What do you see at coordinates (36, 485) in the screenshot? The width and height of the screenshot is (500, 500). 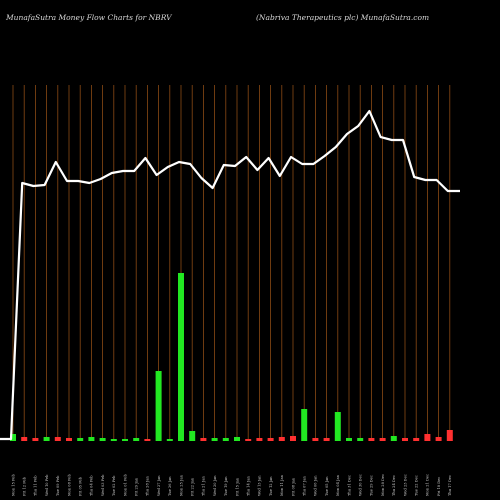 I see `x-tick-label: Thu 11 Feb` at bounding box center [36, 485].